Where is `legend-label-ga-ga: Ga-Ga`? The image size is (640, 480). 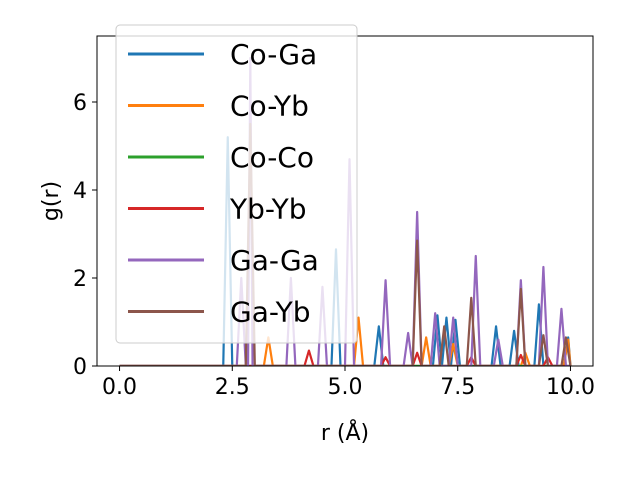 legend-label-ga-ga: Ga-Ga is located at coordinates (274, 260).